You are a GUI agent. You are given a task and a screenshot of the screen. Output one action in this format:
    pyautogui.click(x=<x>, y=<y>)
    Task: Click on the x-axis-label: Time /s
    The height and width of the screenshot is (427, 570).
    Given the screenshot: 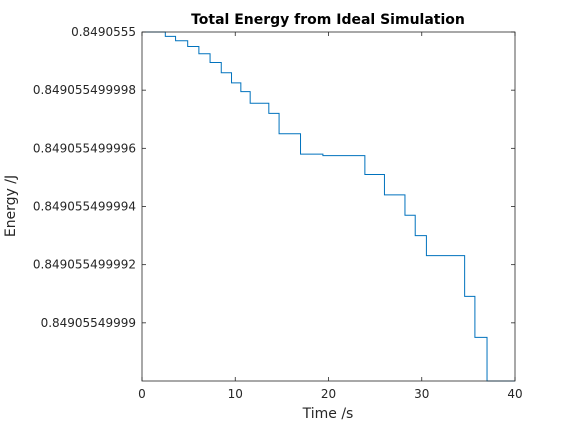 What is the action you would take?
    pyautogui.click(x=328, y=414)
    